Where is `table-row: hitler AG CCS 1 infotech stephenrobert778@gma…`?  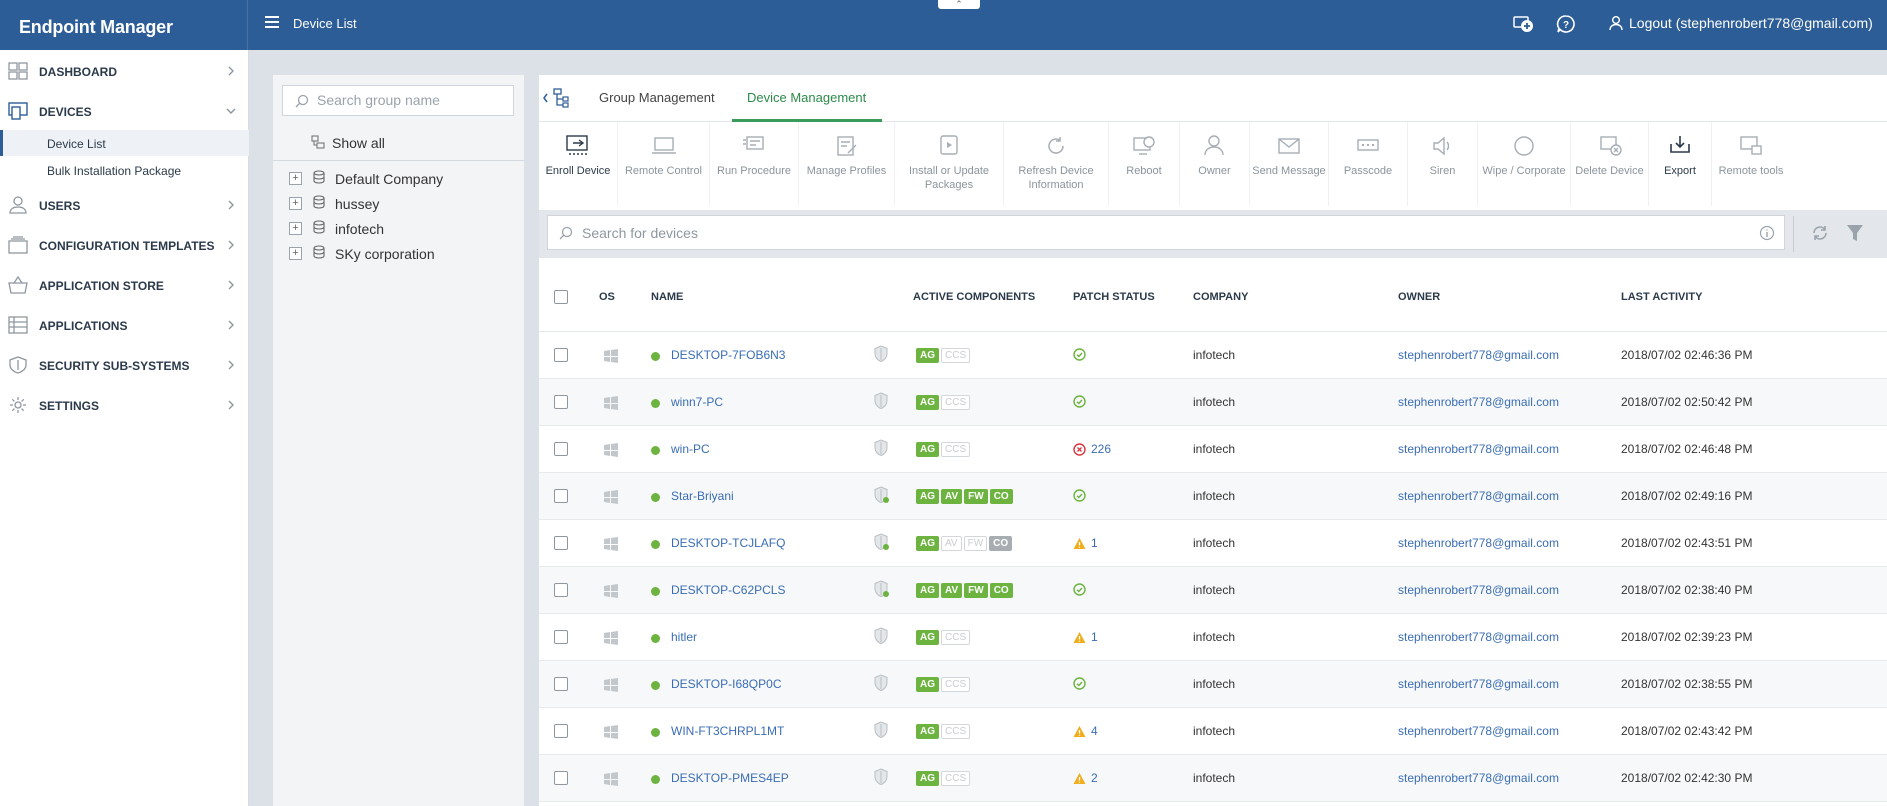
table-row: hitler AG CCS 1 infotech stephenrobert778@gma… is located at coordinates (1213, 637).